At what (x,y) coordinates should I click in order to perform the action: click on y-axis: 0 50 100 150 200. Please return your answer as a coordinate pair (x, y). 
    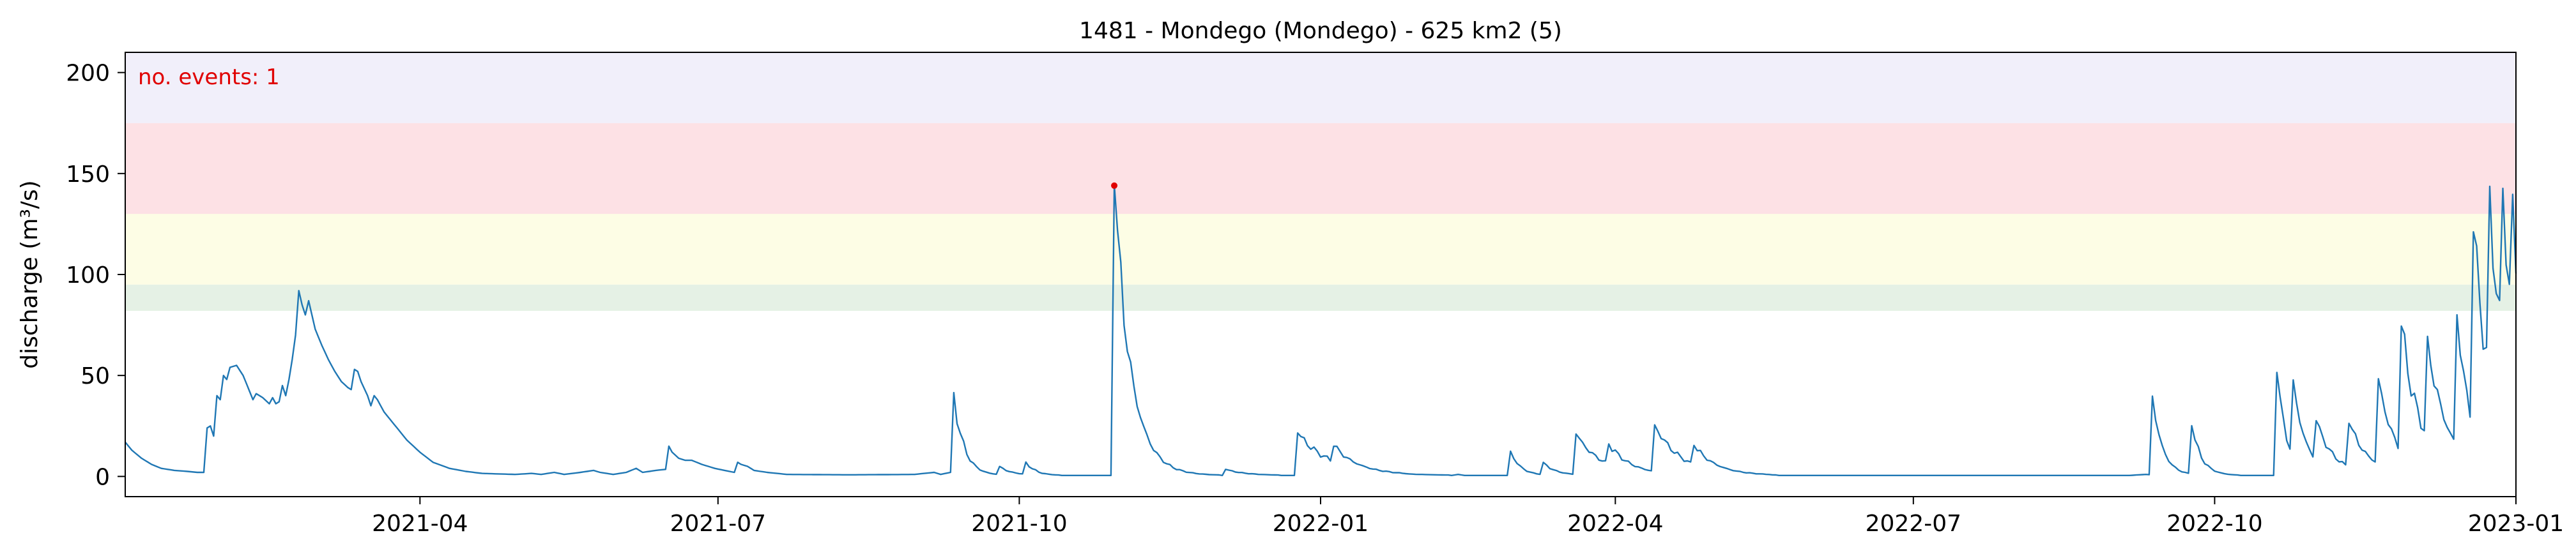
    Looking at the image, I should click on (95, 275).